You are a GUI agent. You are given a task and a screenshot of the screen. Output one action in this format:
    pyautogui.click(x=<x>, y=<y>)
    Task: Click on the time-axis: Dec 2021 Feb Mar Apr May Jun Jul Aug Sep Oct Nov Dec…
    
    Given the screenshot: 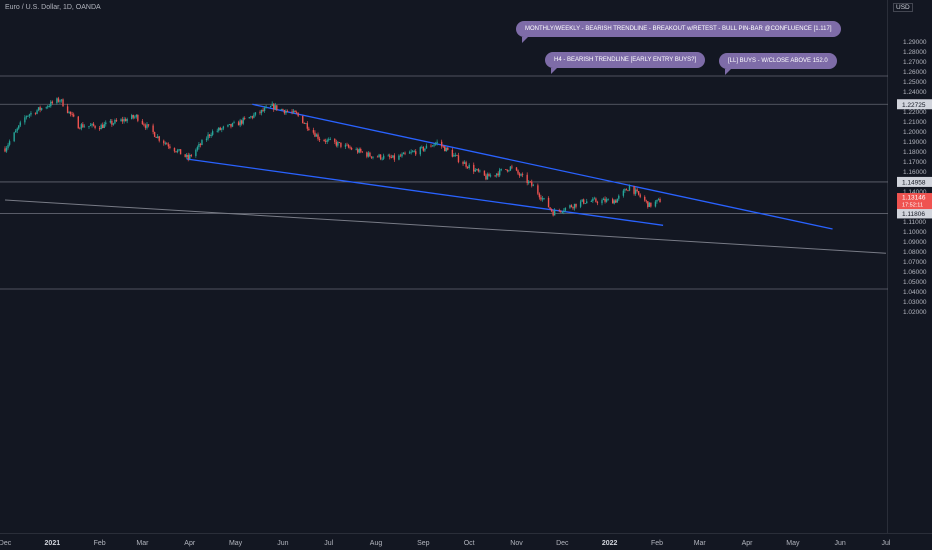 What is the action you would take?
    pyautogui.click(x=445, y=543)
    